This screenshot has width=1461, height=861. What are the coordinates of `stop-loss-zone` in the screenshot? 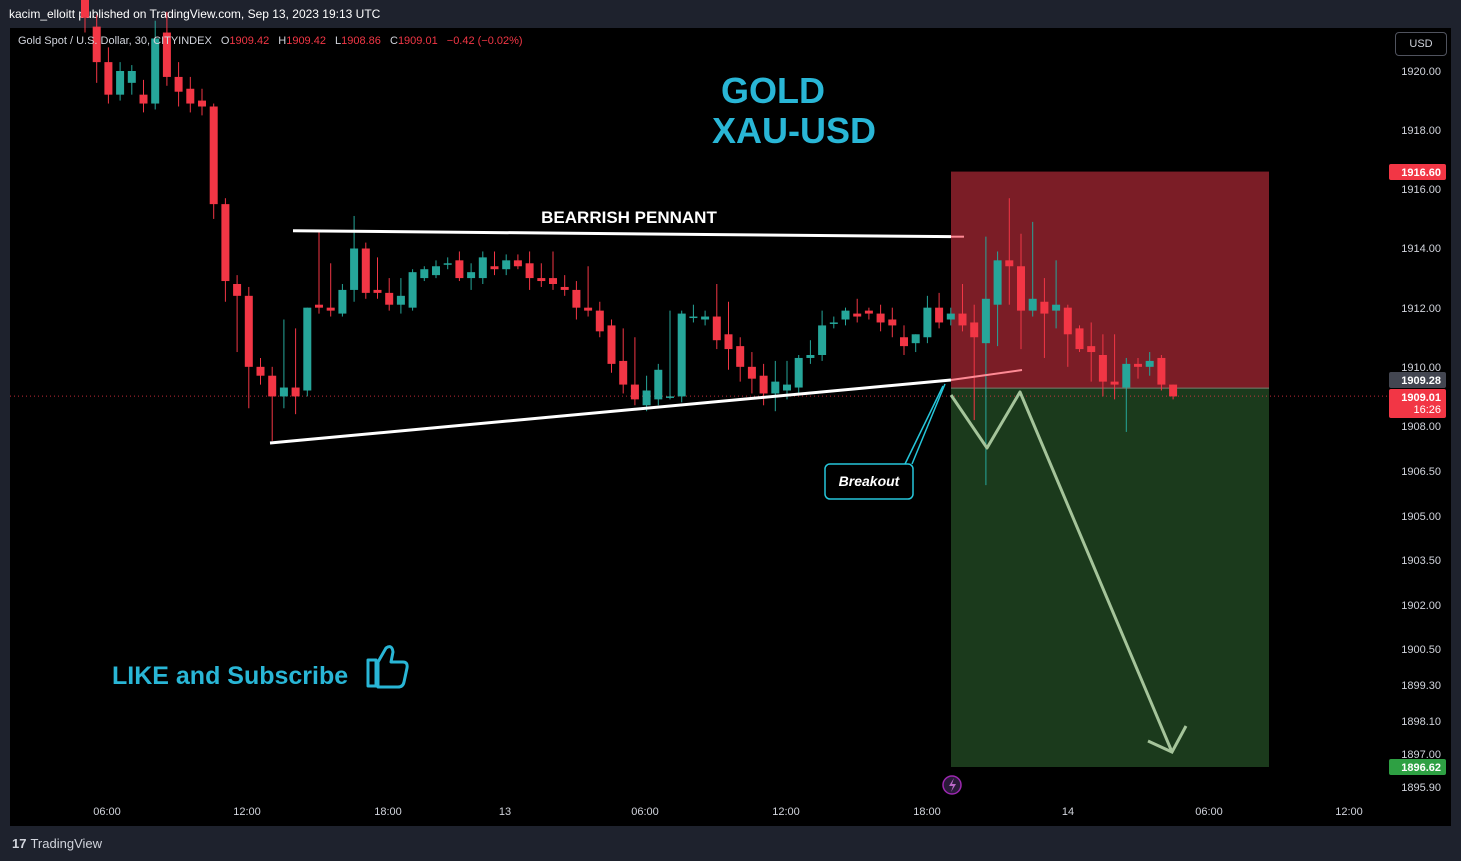 It's located at (1110, 280).